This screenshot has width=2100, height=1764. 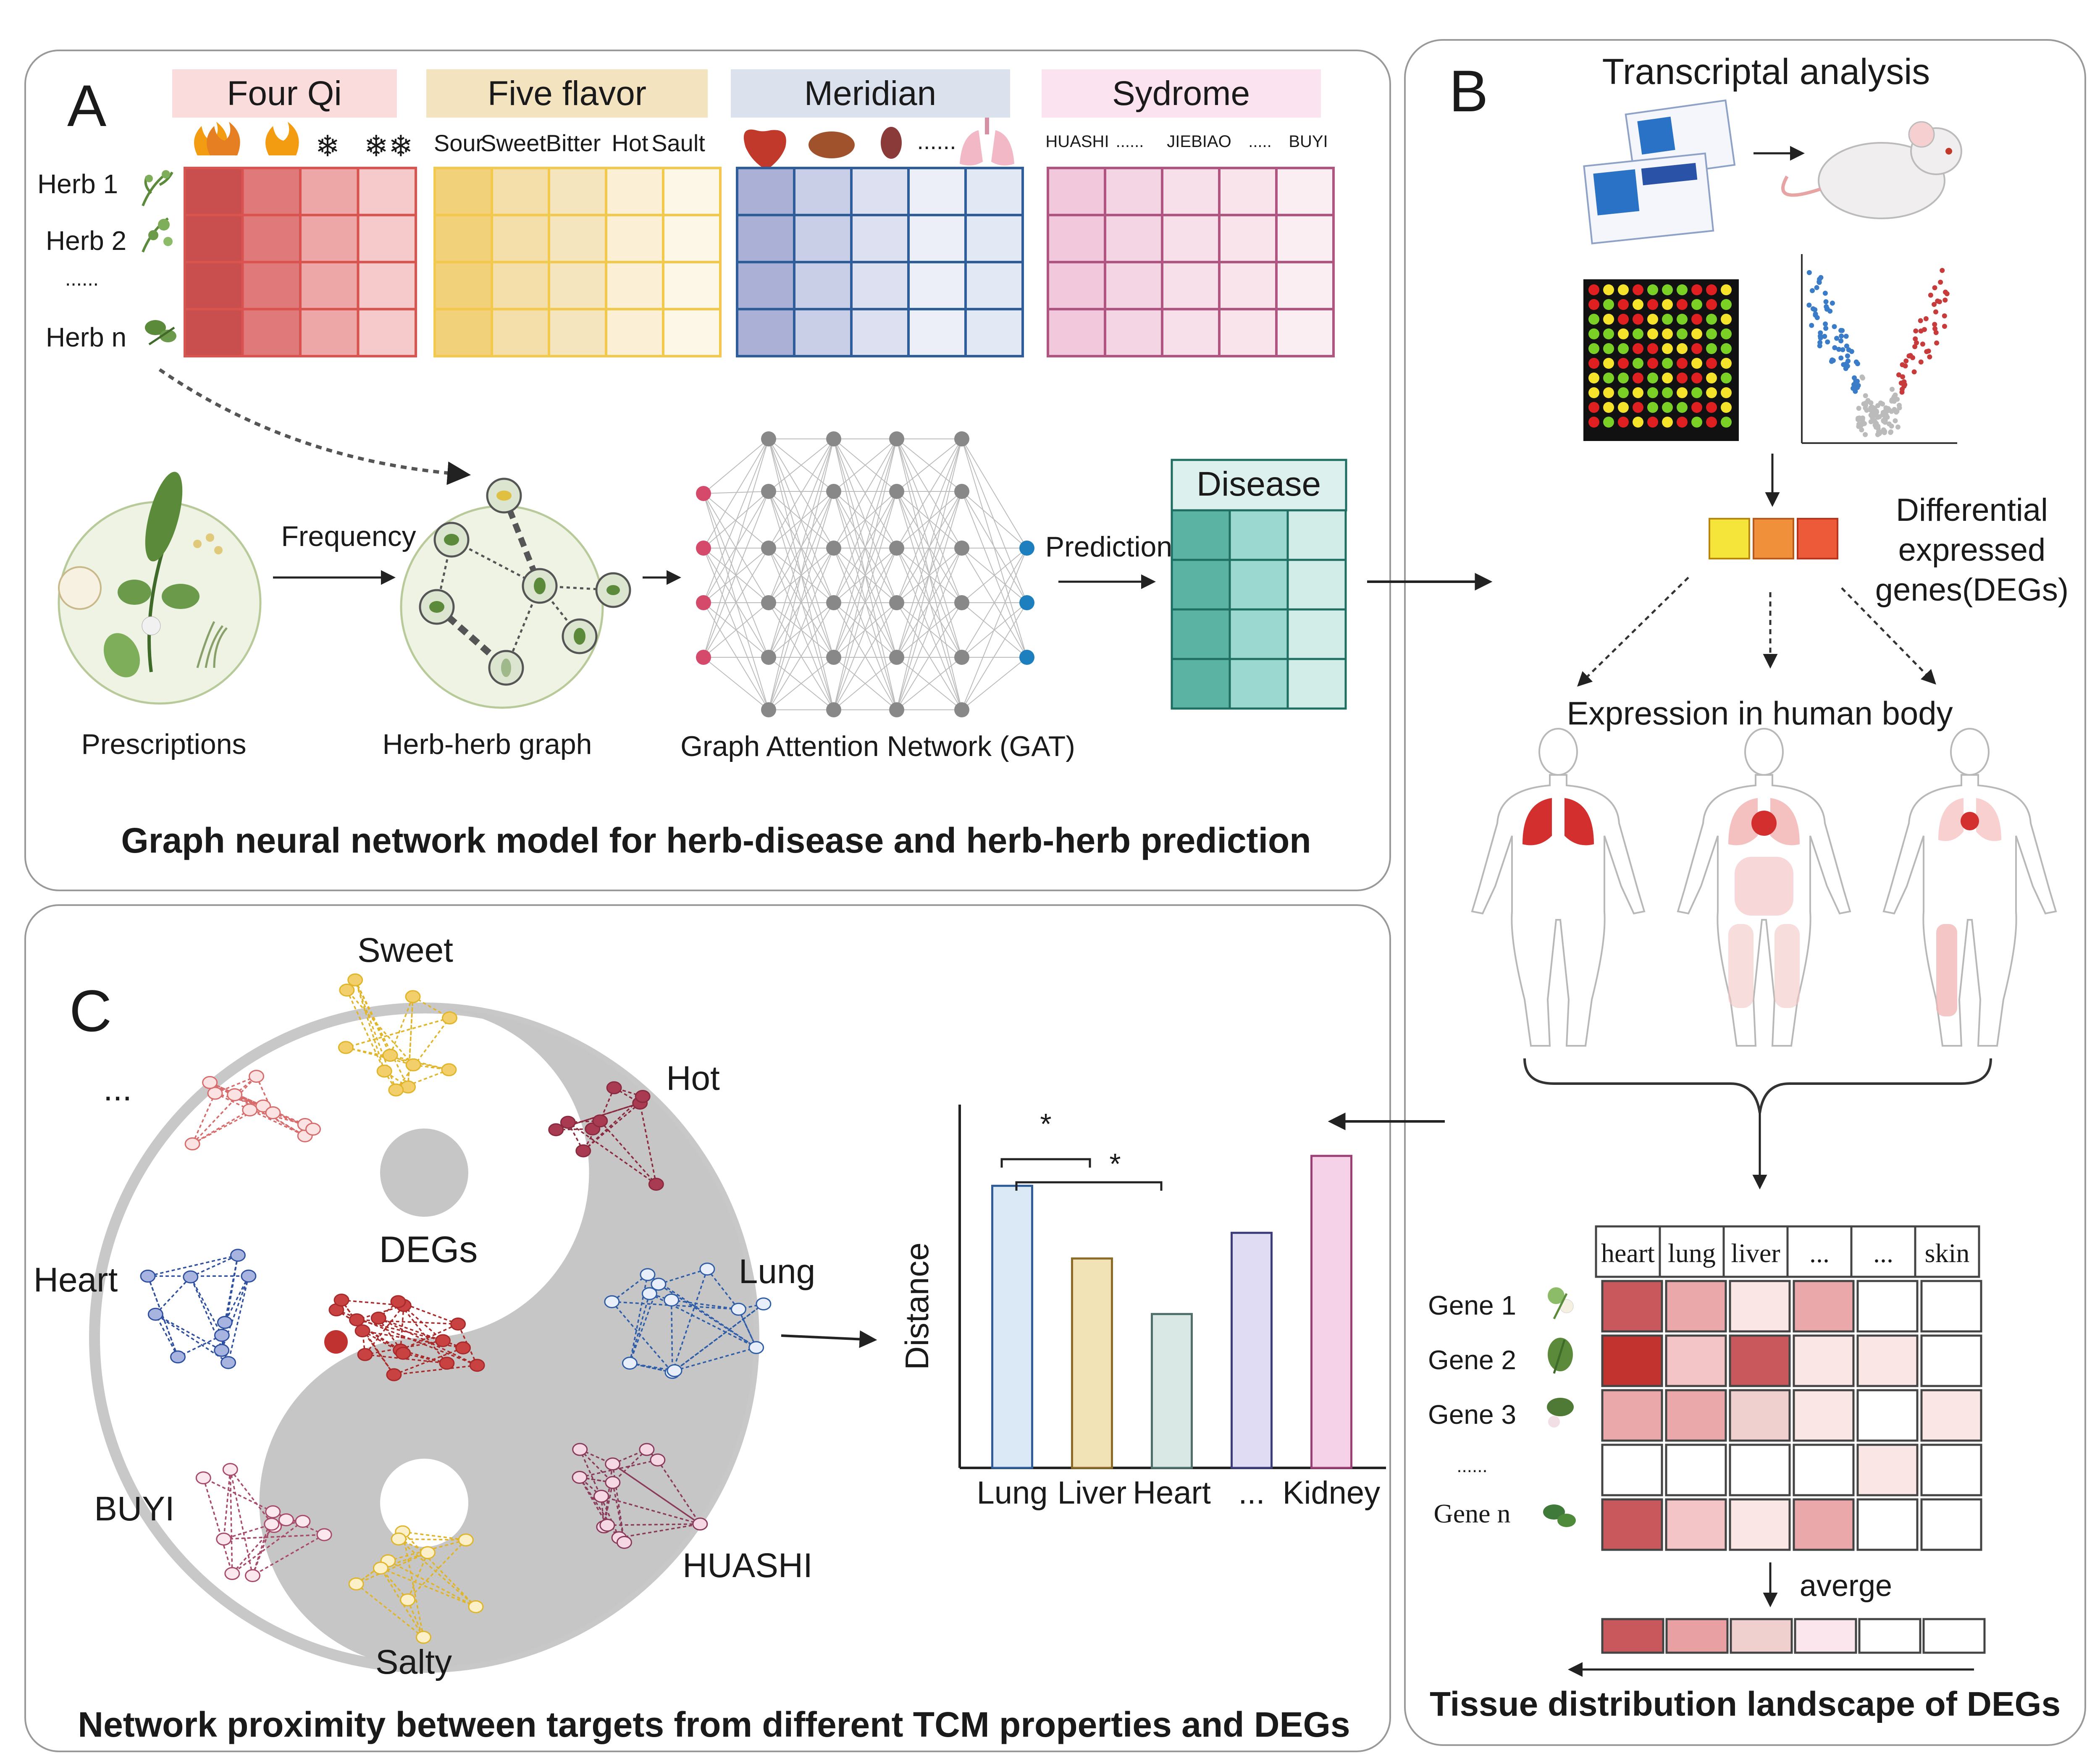 I want to click on meridian-grid, so click(x=880, y=262).